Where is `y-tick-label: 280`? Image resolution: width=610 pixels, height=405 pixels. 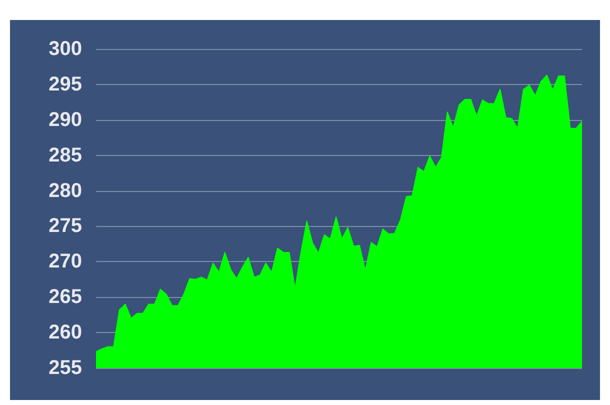 y-tick-label: 280 is located at coordinates (65, 191).